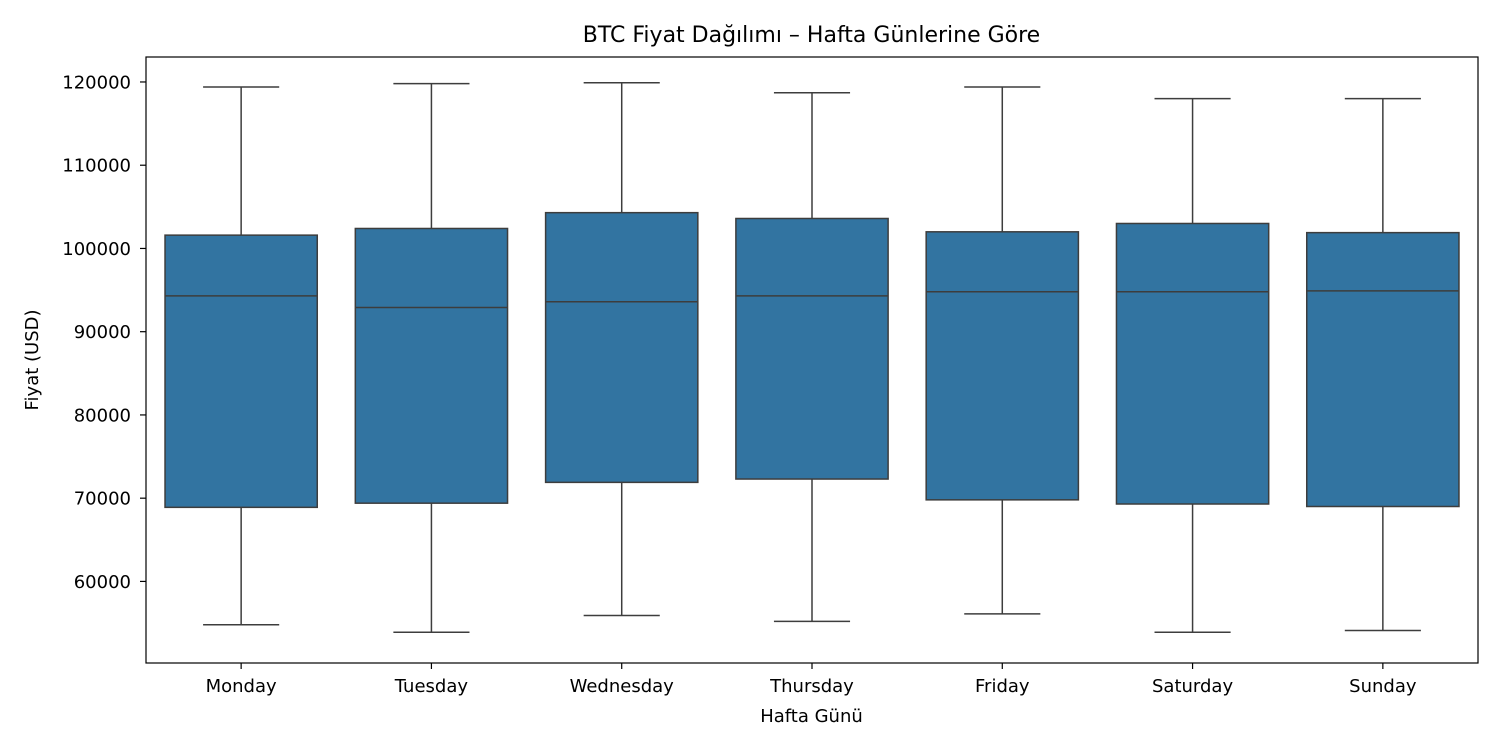 This screenshot has height=750, width=1500. I want to click on x-tick-label: Friday, so click(1002, 686).